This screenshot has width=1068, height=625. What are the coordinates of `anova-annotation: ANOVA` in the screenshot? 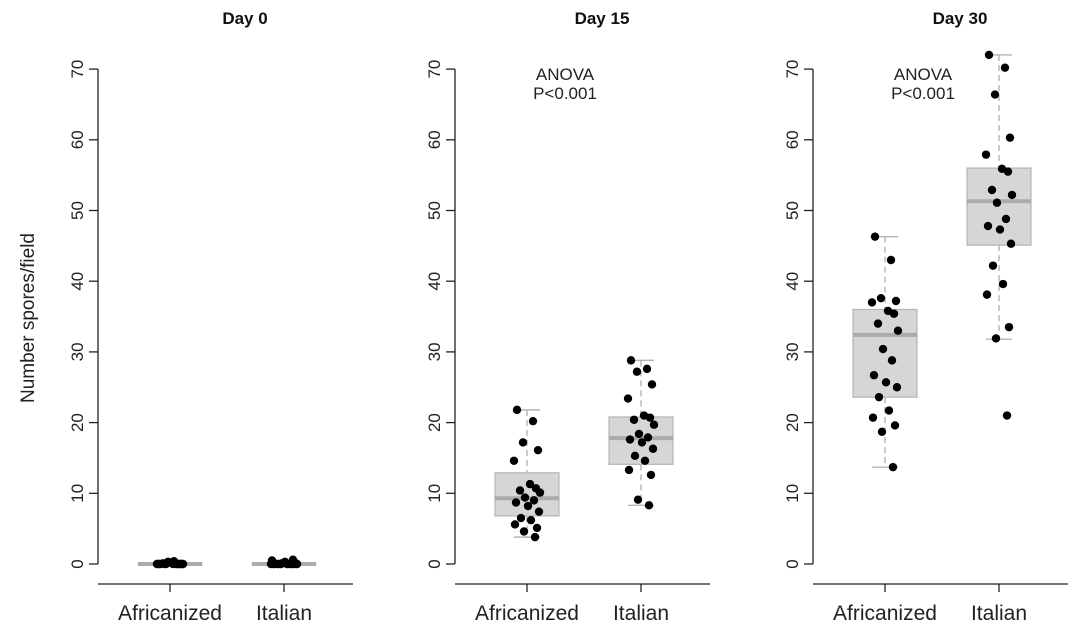 It's located at (923, 74).